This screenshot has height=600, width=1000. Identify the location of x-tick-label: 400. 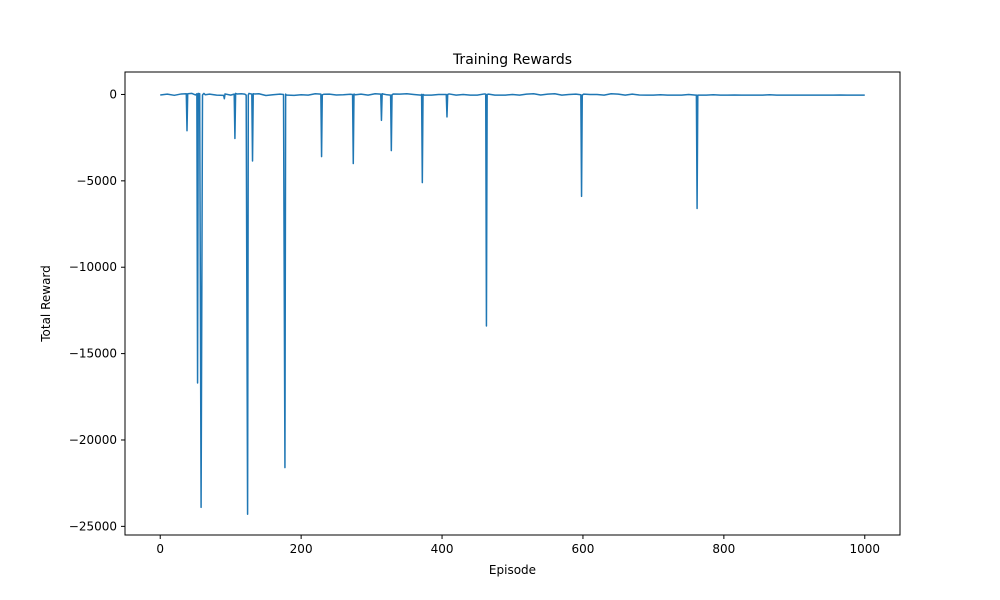
(442, 549).